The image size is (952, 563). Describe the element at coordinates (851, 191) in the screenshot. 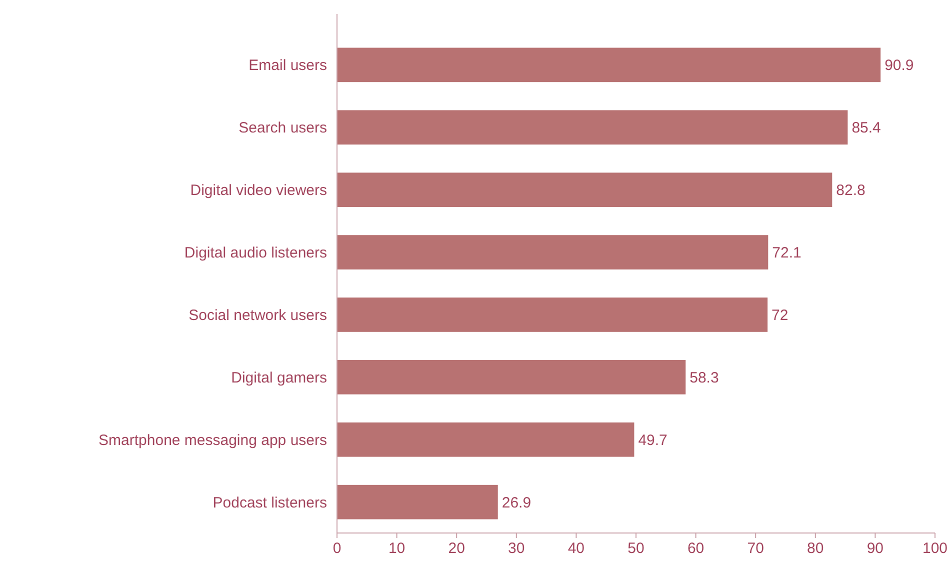

I see `data-label: 82.8` at that location.